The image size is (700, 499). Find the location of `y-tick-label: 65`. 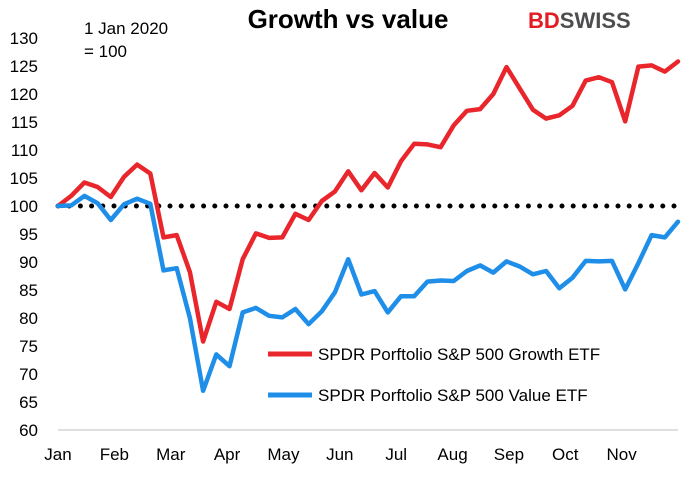

y-tick-label: 65 is located at coordinates (28, 402).